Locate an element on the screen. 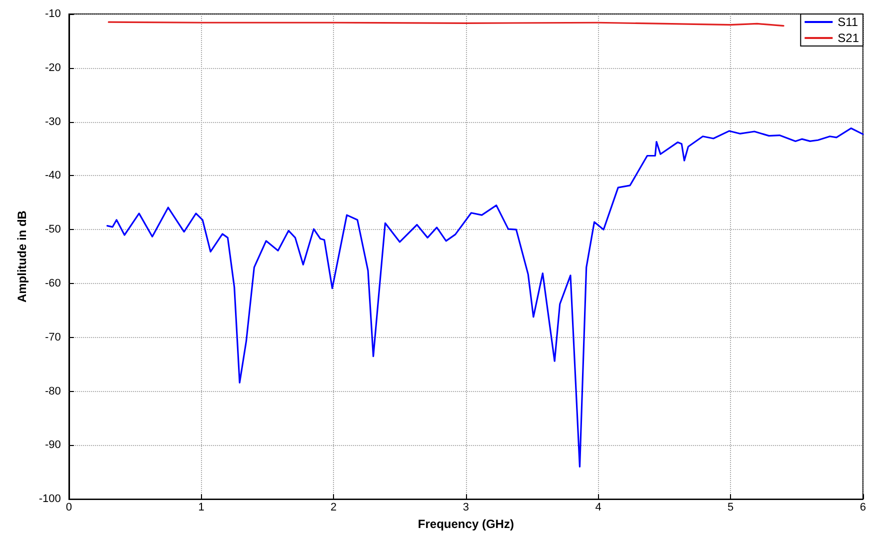  x-tick-label: 4 is located at coordinates (598, 508).